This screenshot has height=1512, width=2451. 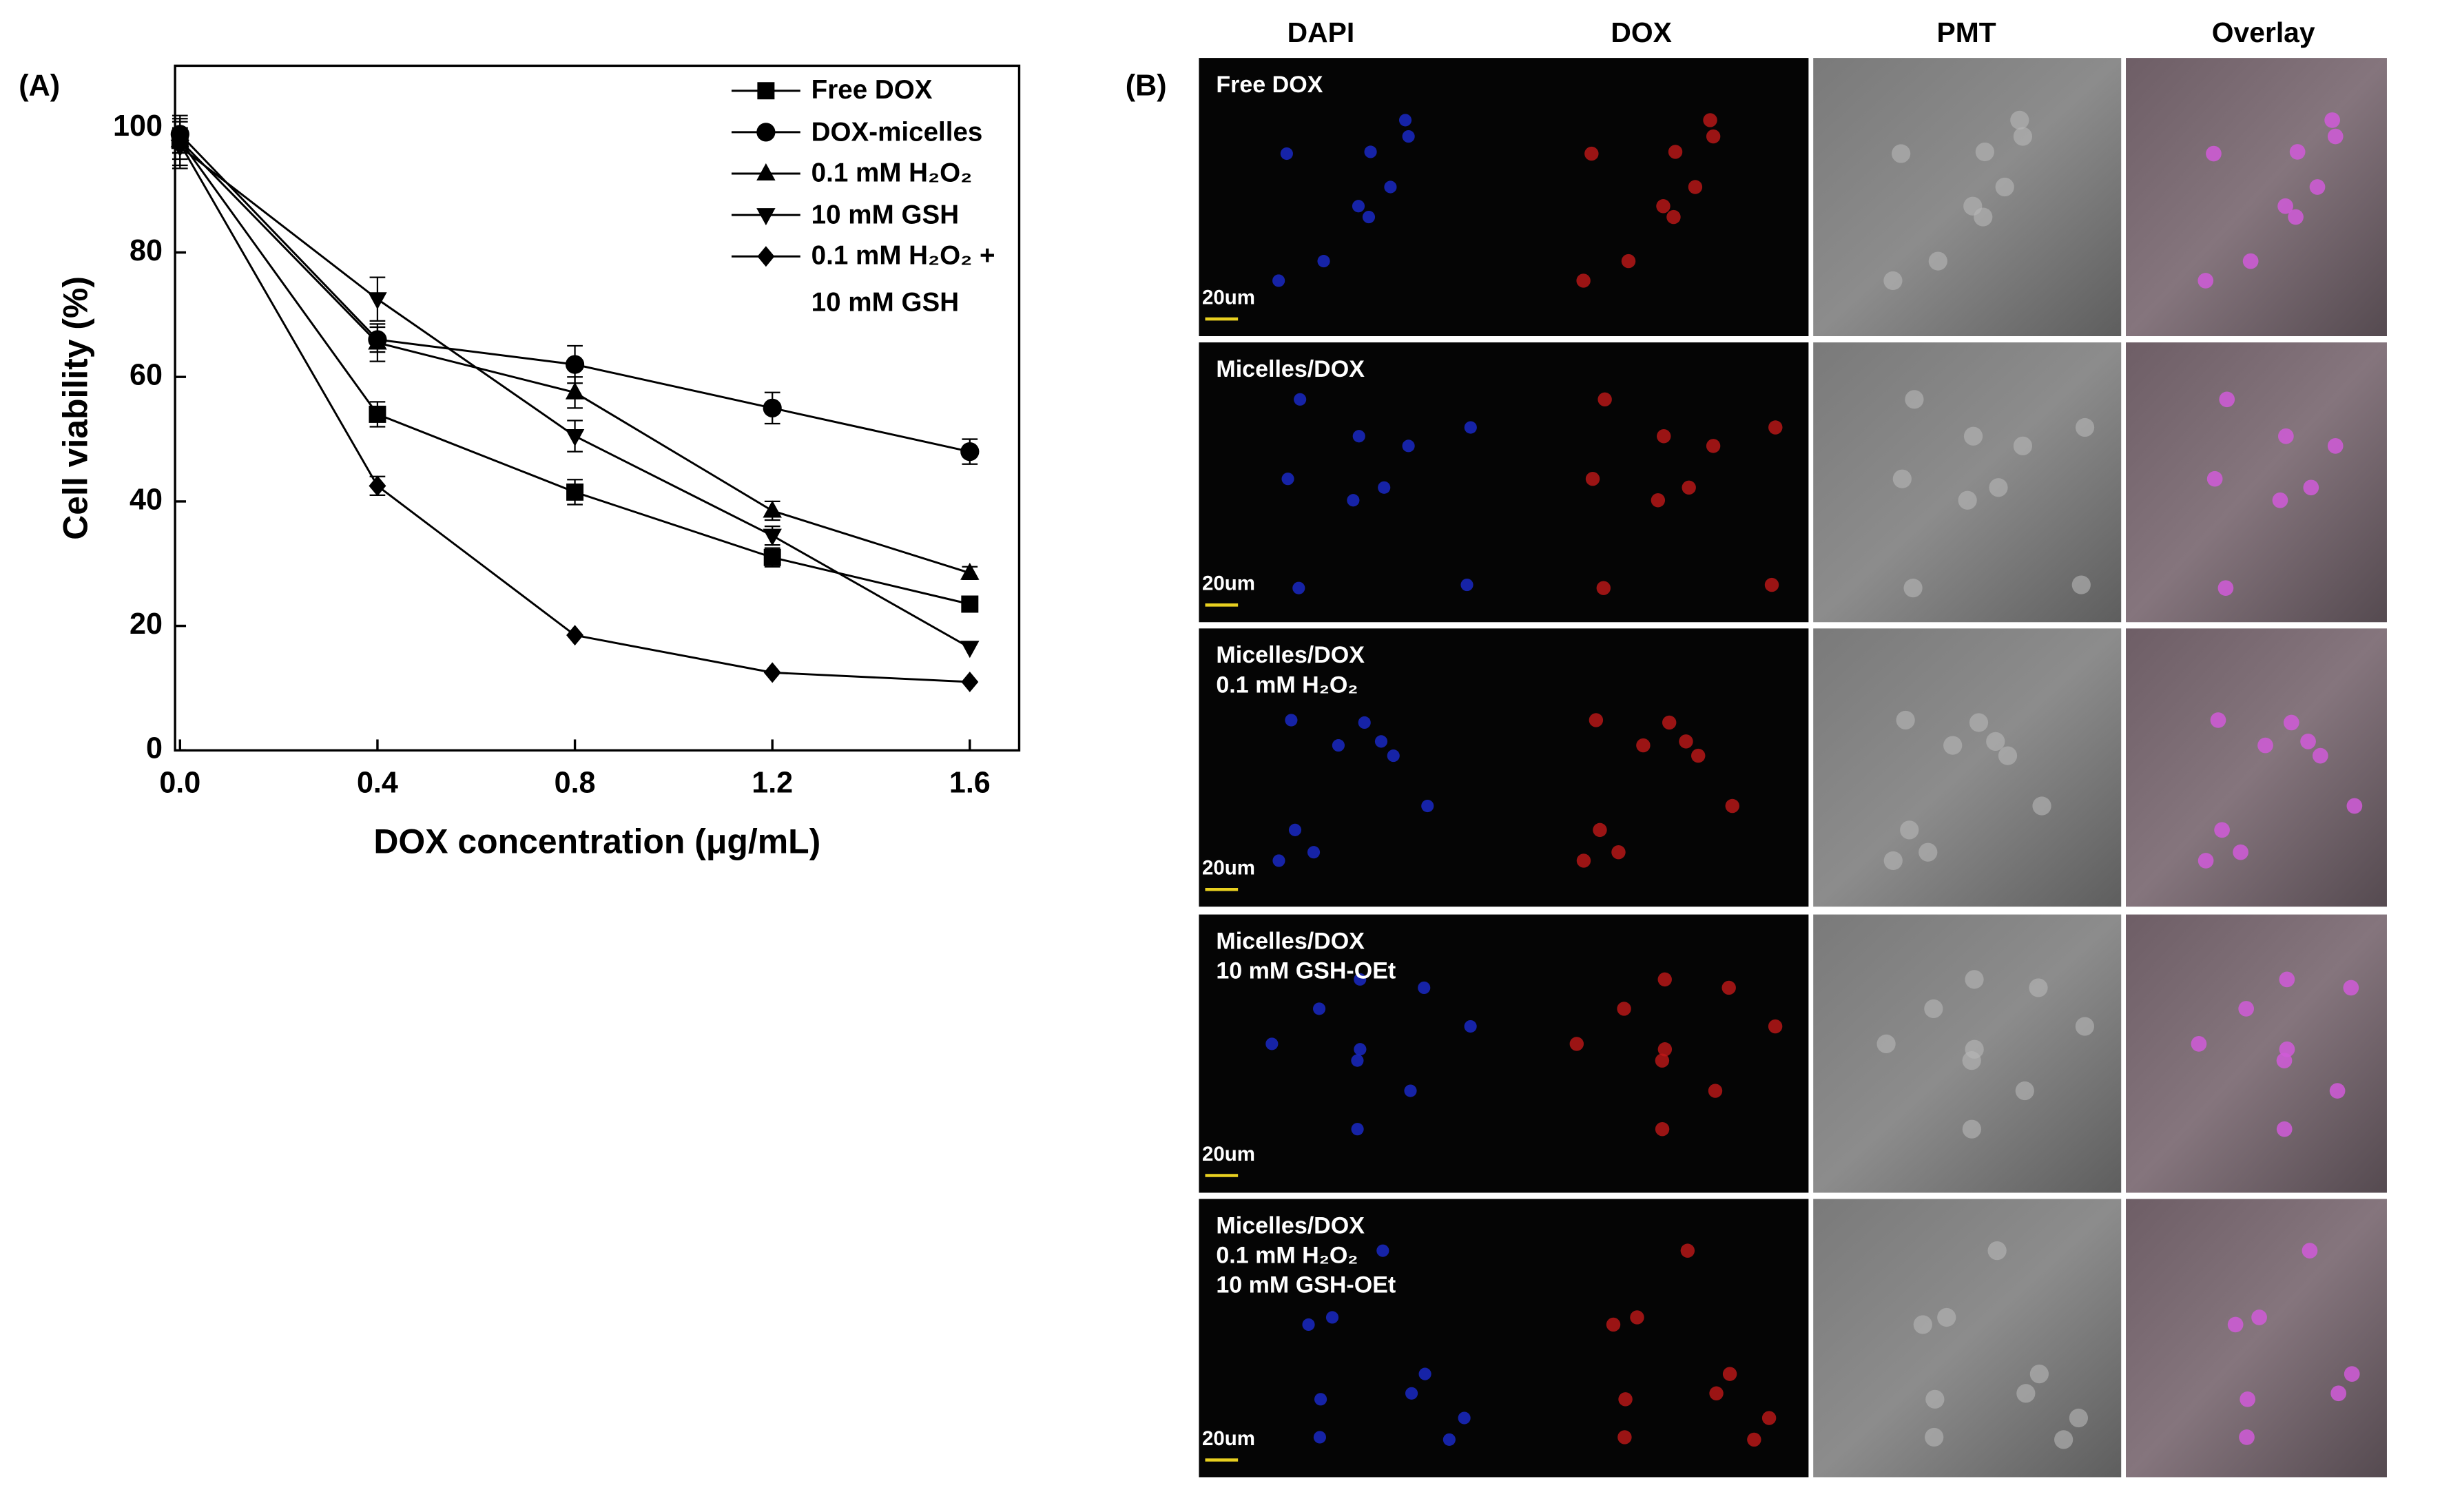 What do you see at coordinates (2263, 32) in the screenshot?
I see `column-header: Overlay` at bounding box center [2263, 32].